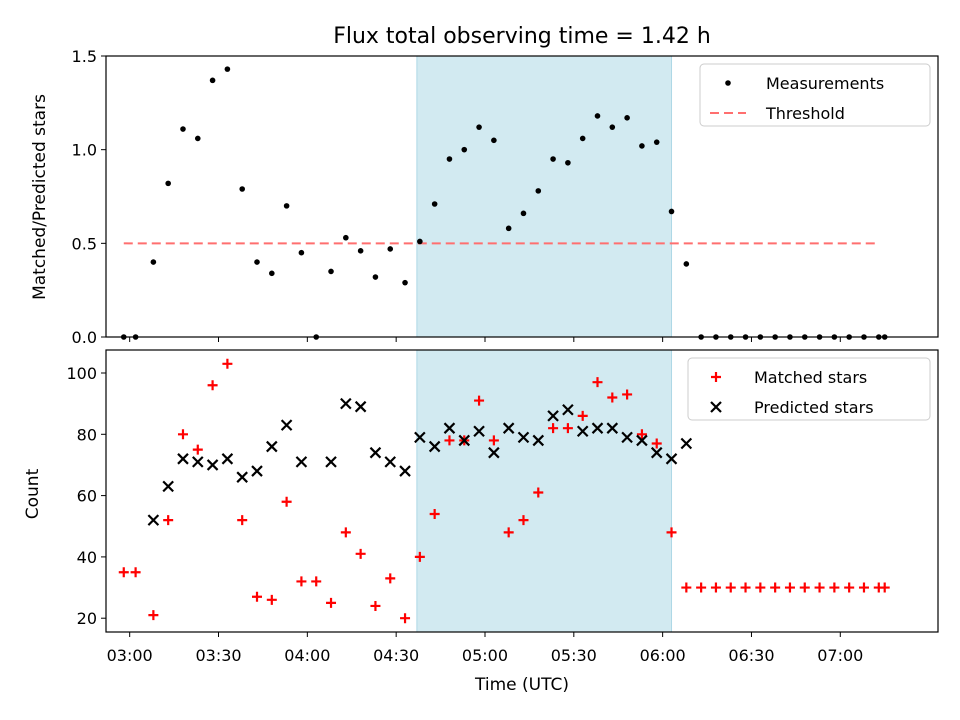 The height and width of the screenshot is (720, 960). Describe the element at coordinates (87, 496) in the screenshot. I see `y-tick-label: 60` at that location.